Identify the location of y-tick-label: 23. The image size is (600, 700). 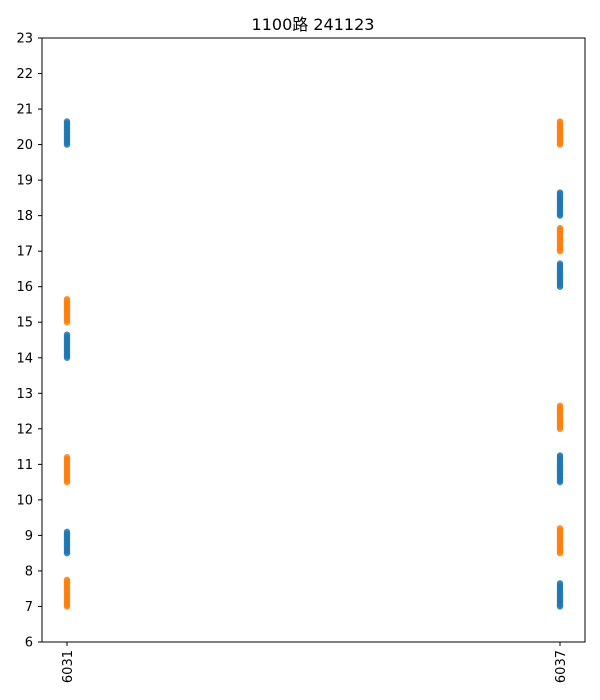
(24, 39).